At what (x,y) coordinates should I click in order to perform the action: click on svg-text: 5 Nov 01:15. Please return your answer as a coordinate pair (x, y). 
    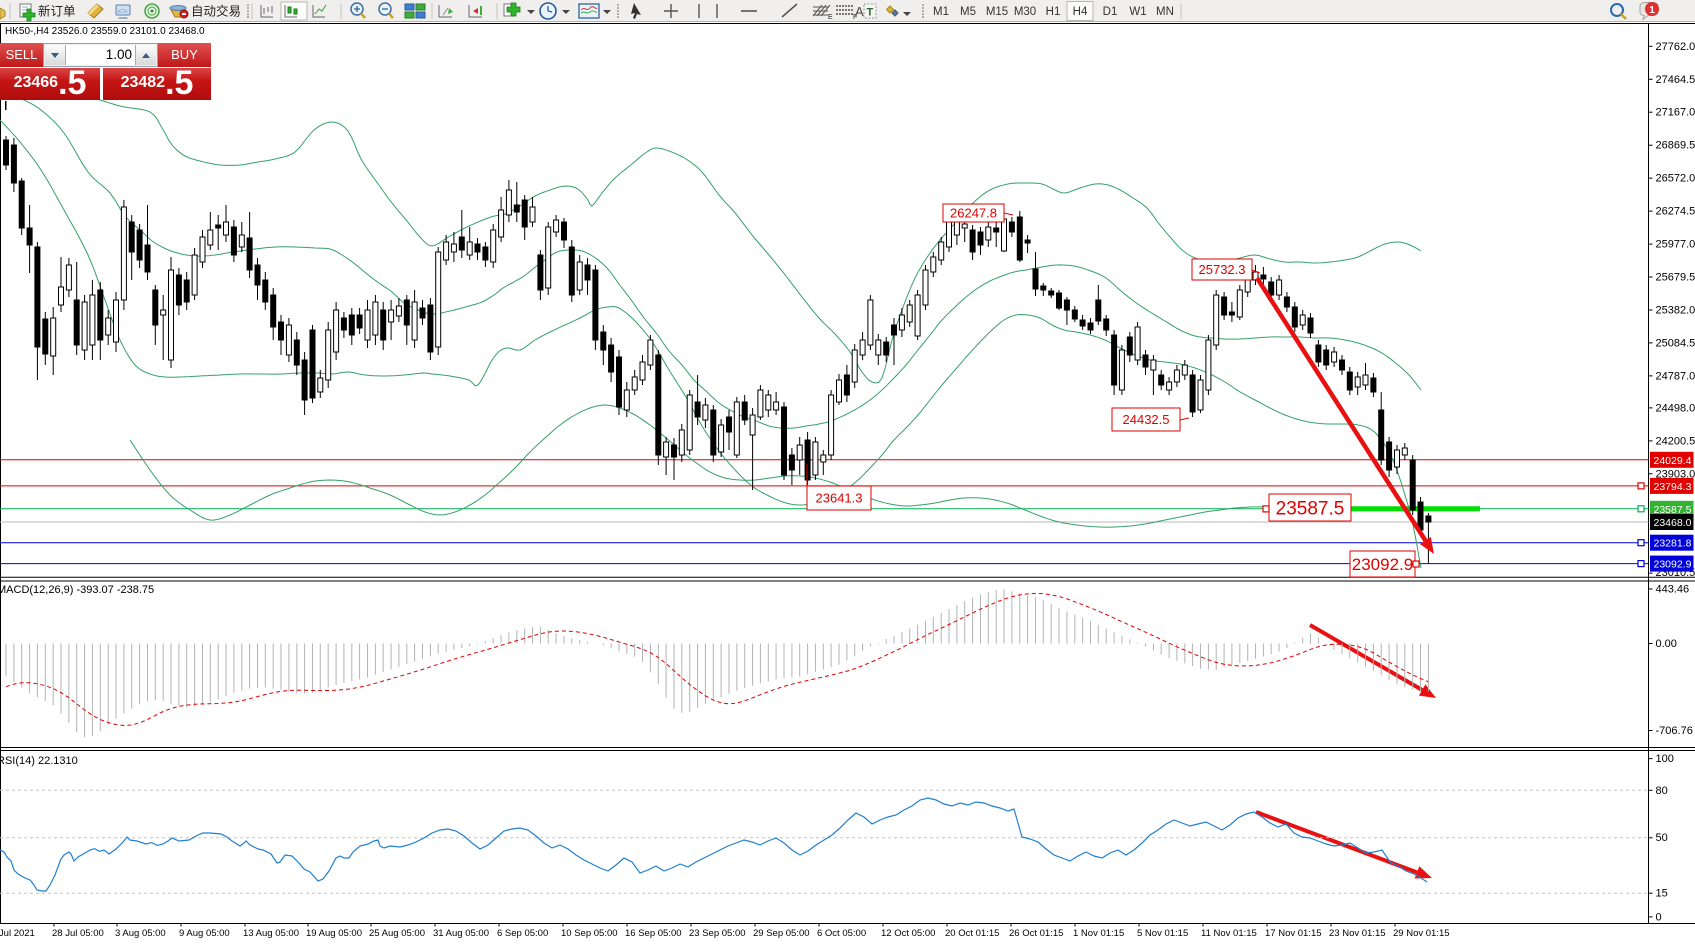
    Looking at the image, I should click on (1162, 933).